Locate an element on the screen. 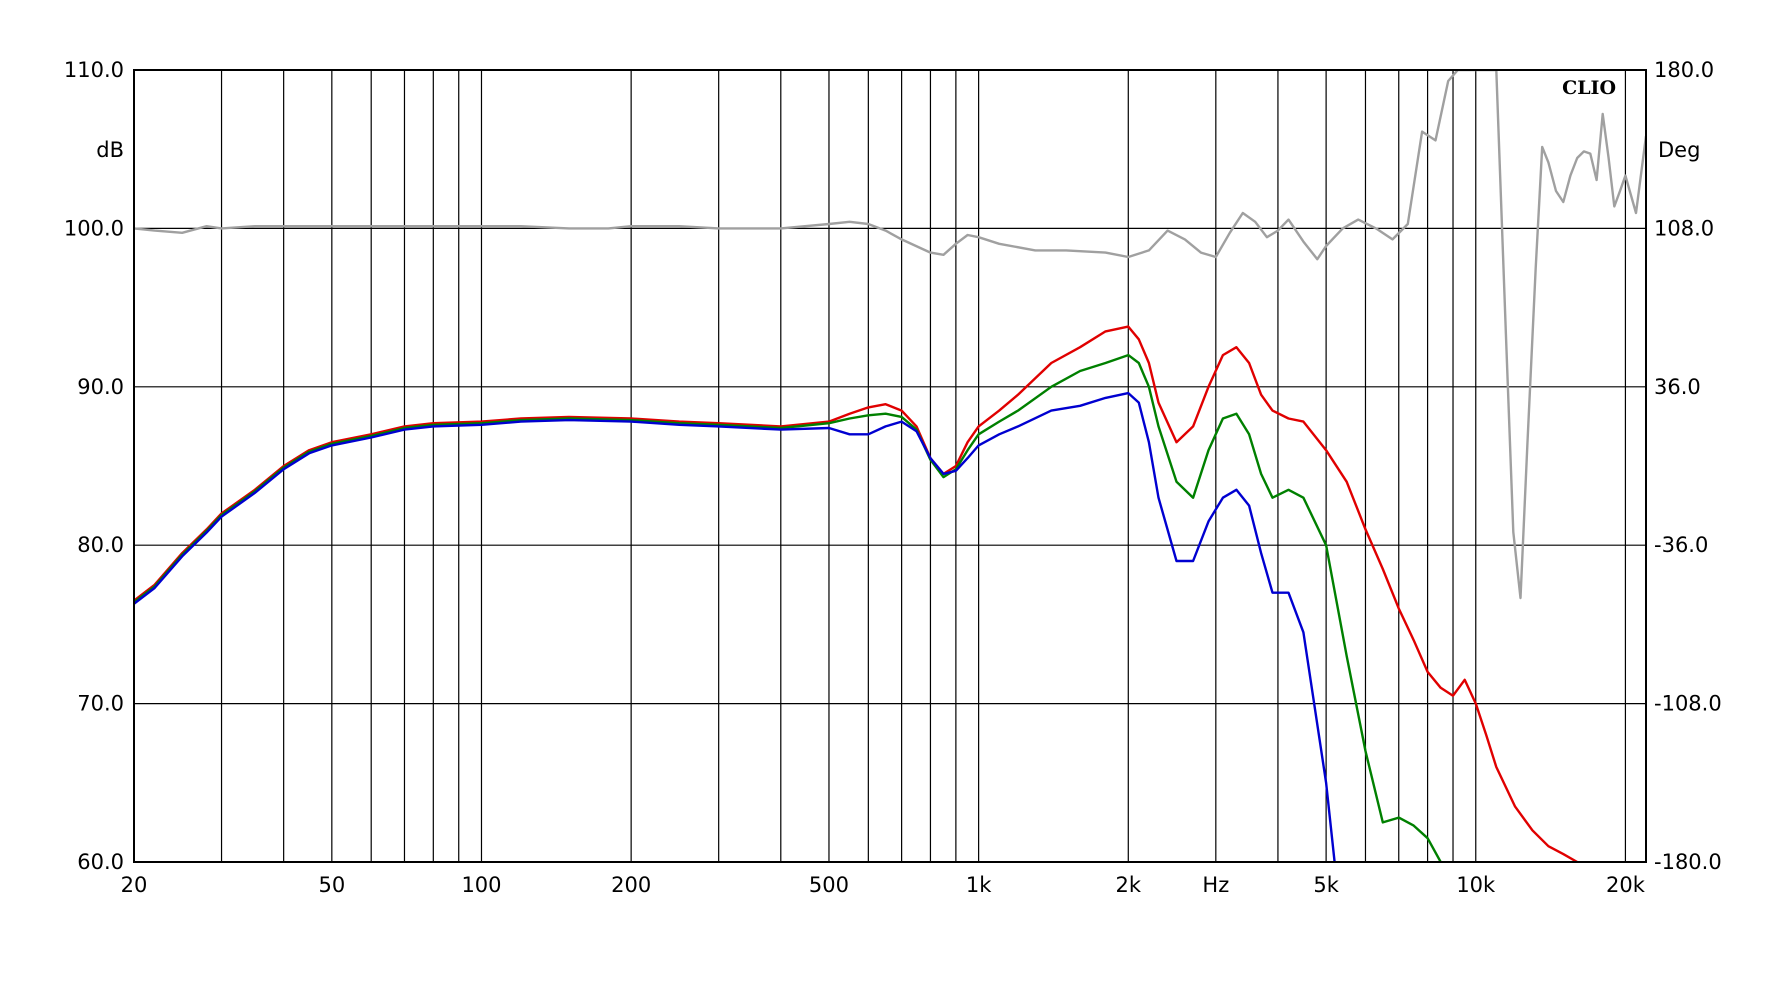 This screenshot has width=1772, height=1001. x-tick-label: 20k is located at coordinates (1626, 885).